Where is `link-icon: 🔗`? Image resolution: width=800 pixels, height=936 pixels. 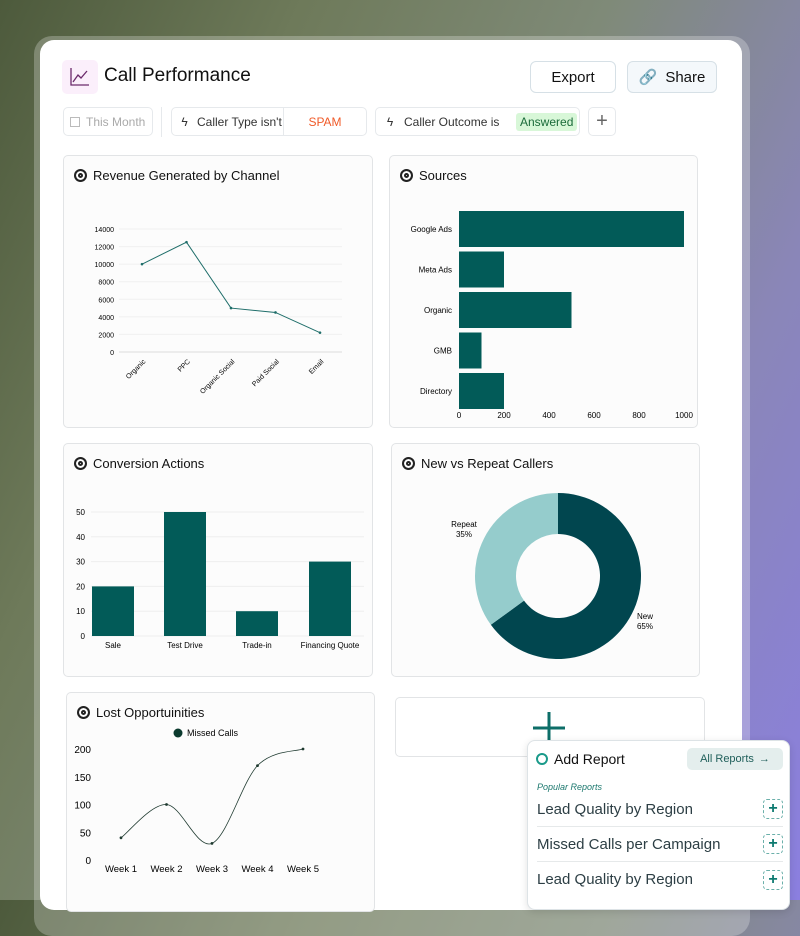
link-icon: 🔗 is located at coordinates (648, 77).